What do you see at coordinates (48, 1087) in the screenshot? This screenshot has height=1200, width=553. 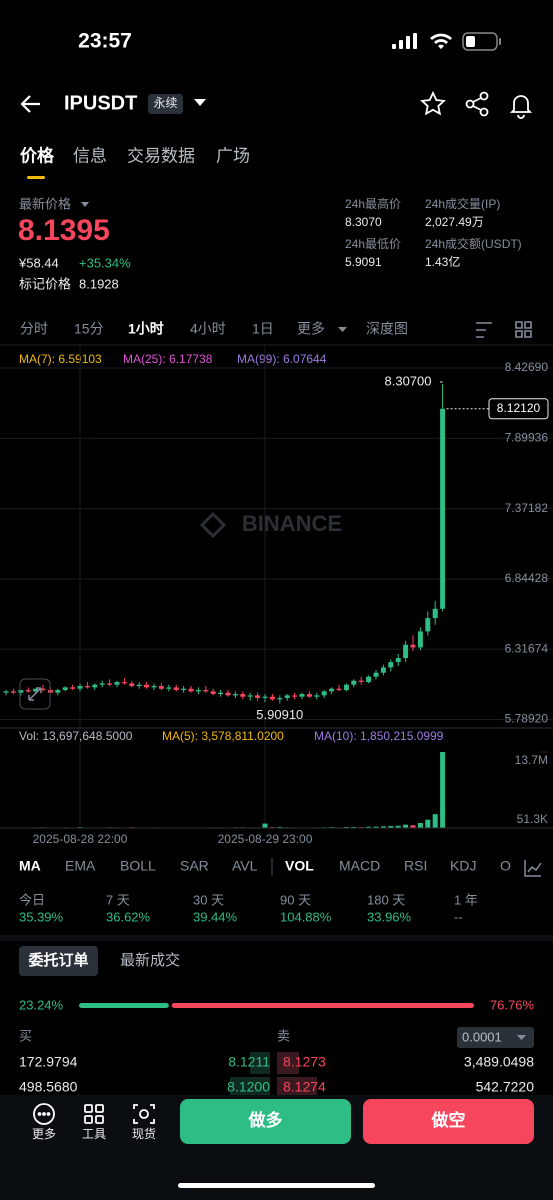 I see `bid-size: 498.5680` at bounding box center [48, 1087].